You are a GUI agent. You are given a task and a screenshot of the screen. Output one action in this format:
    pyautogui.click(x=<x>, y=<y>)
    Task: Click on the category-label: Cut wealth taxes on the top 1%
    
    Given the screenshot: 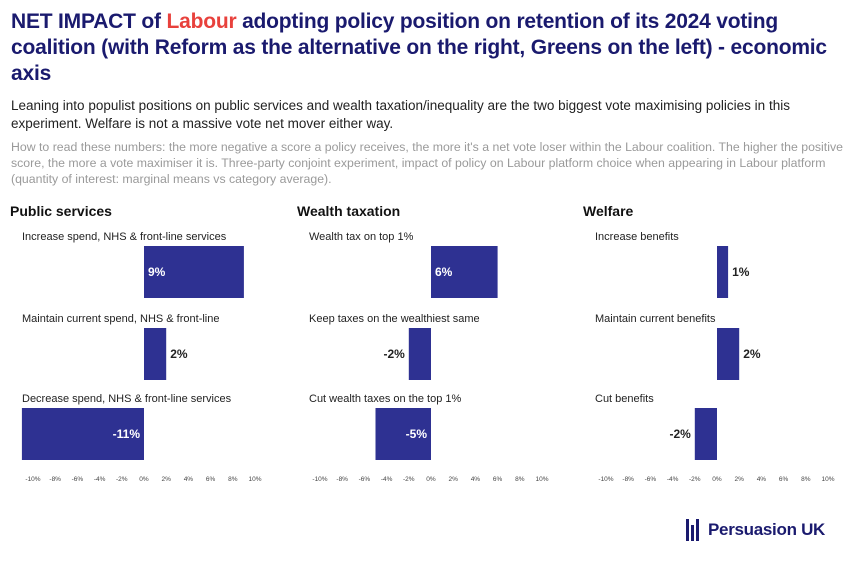 What is the action you would take?
    pyautogui.click(x=385, y=399)
    